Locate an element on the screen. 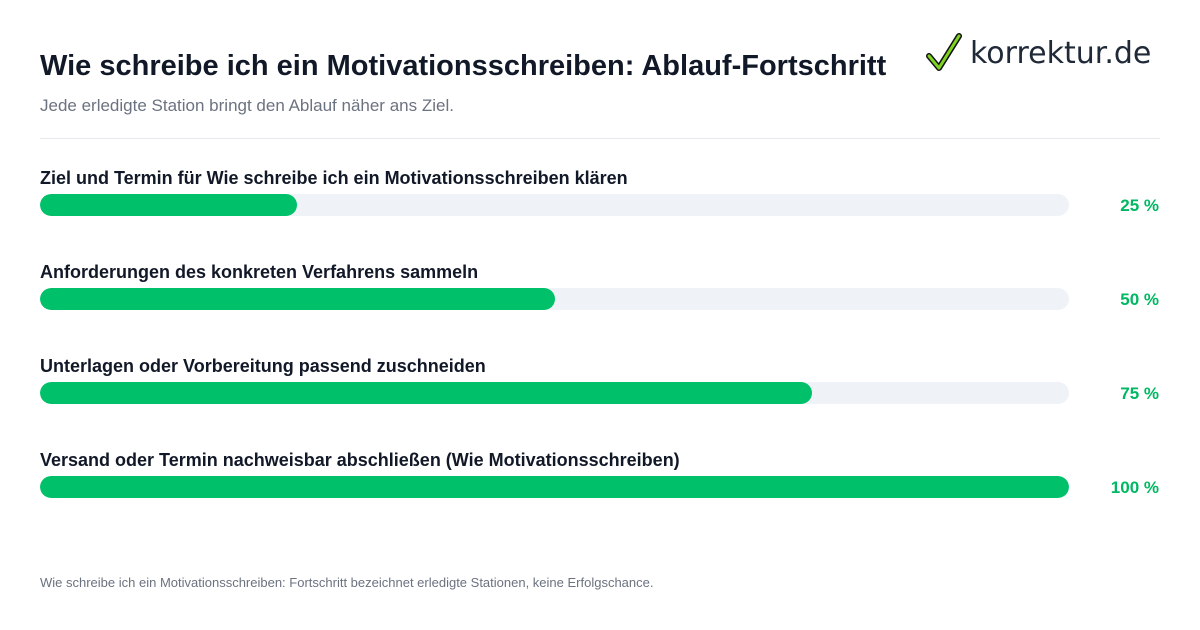 The height and width of the screenshot is (630, 1200). progress-percent: 100 % is located at coordinates (1134, 487).